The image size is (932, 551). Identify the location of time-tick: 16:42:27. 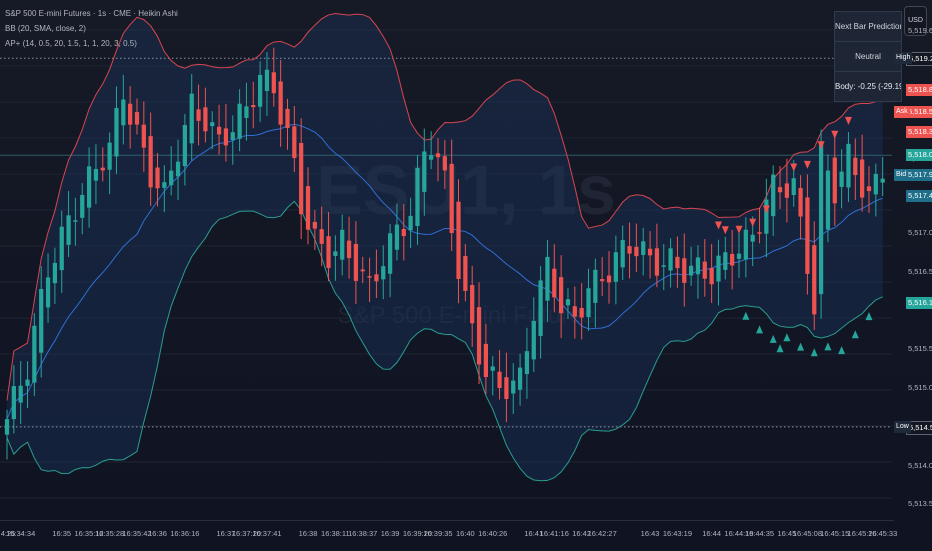
(602, 533).